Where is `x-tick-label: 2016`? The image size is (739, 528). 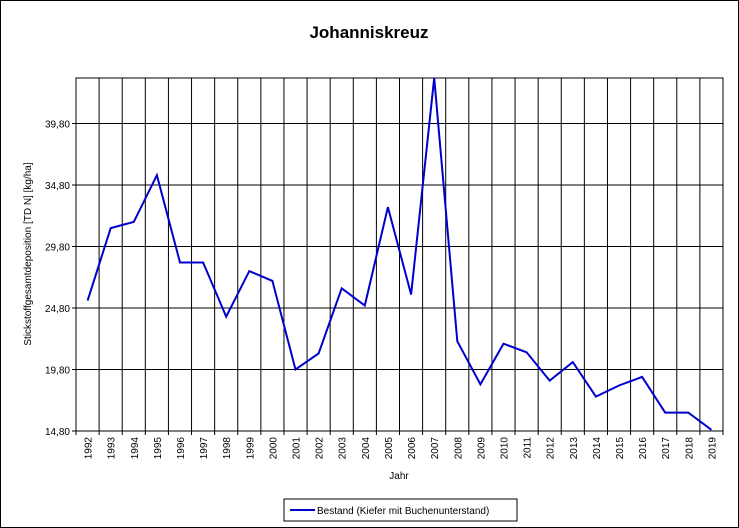
x-tick-label: 2016 is located at coordinates (643, 448).